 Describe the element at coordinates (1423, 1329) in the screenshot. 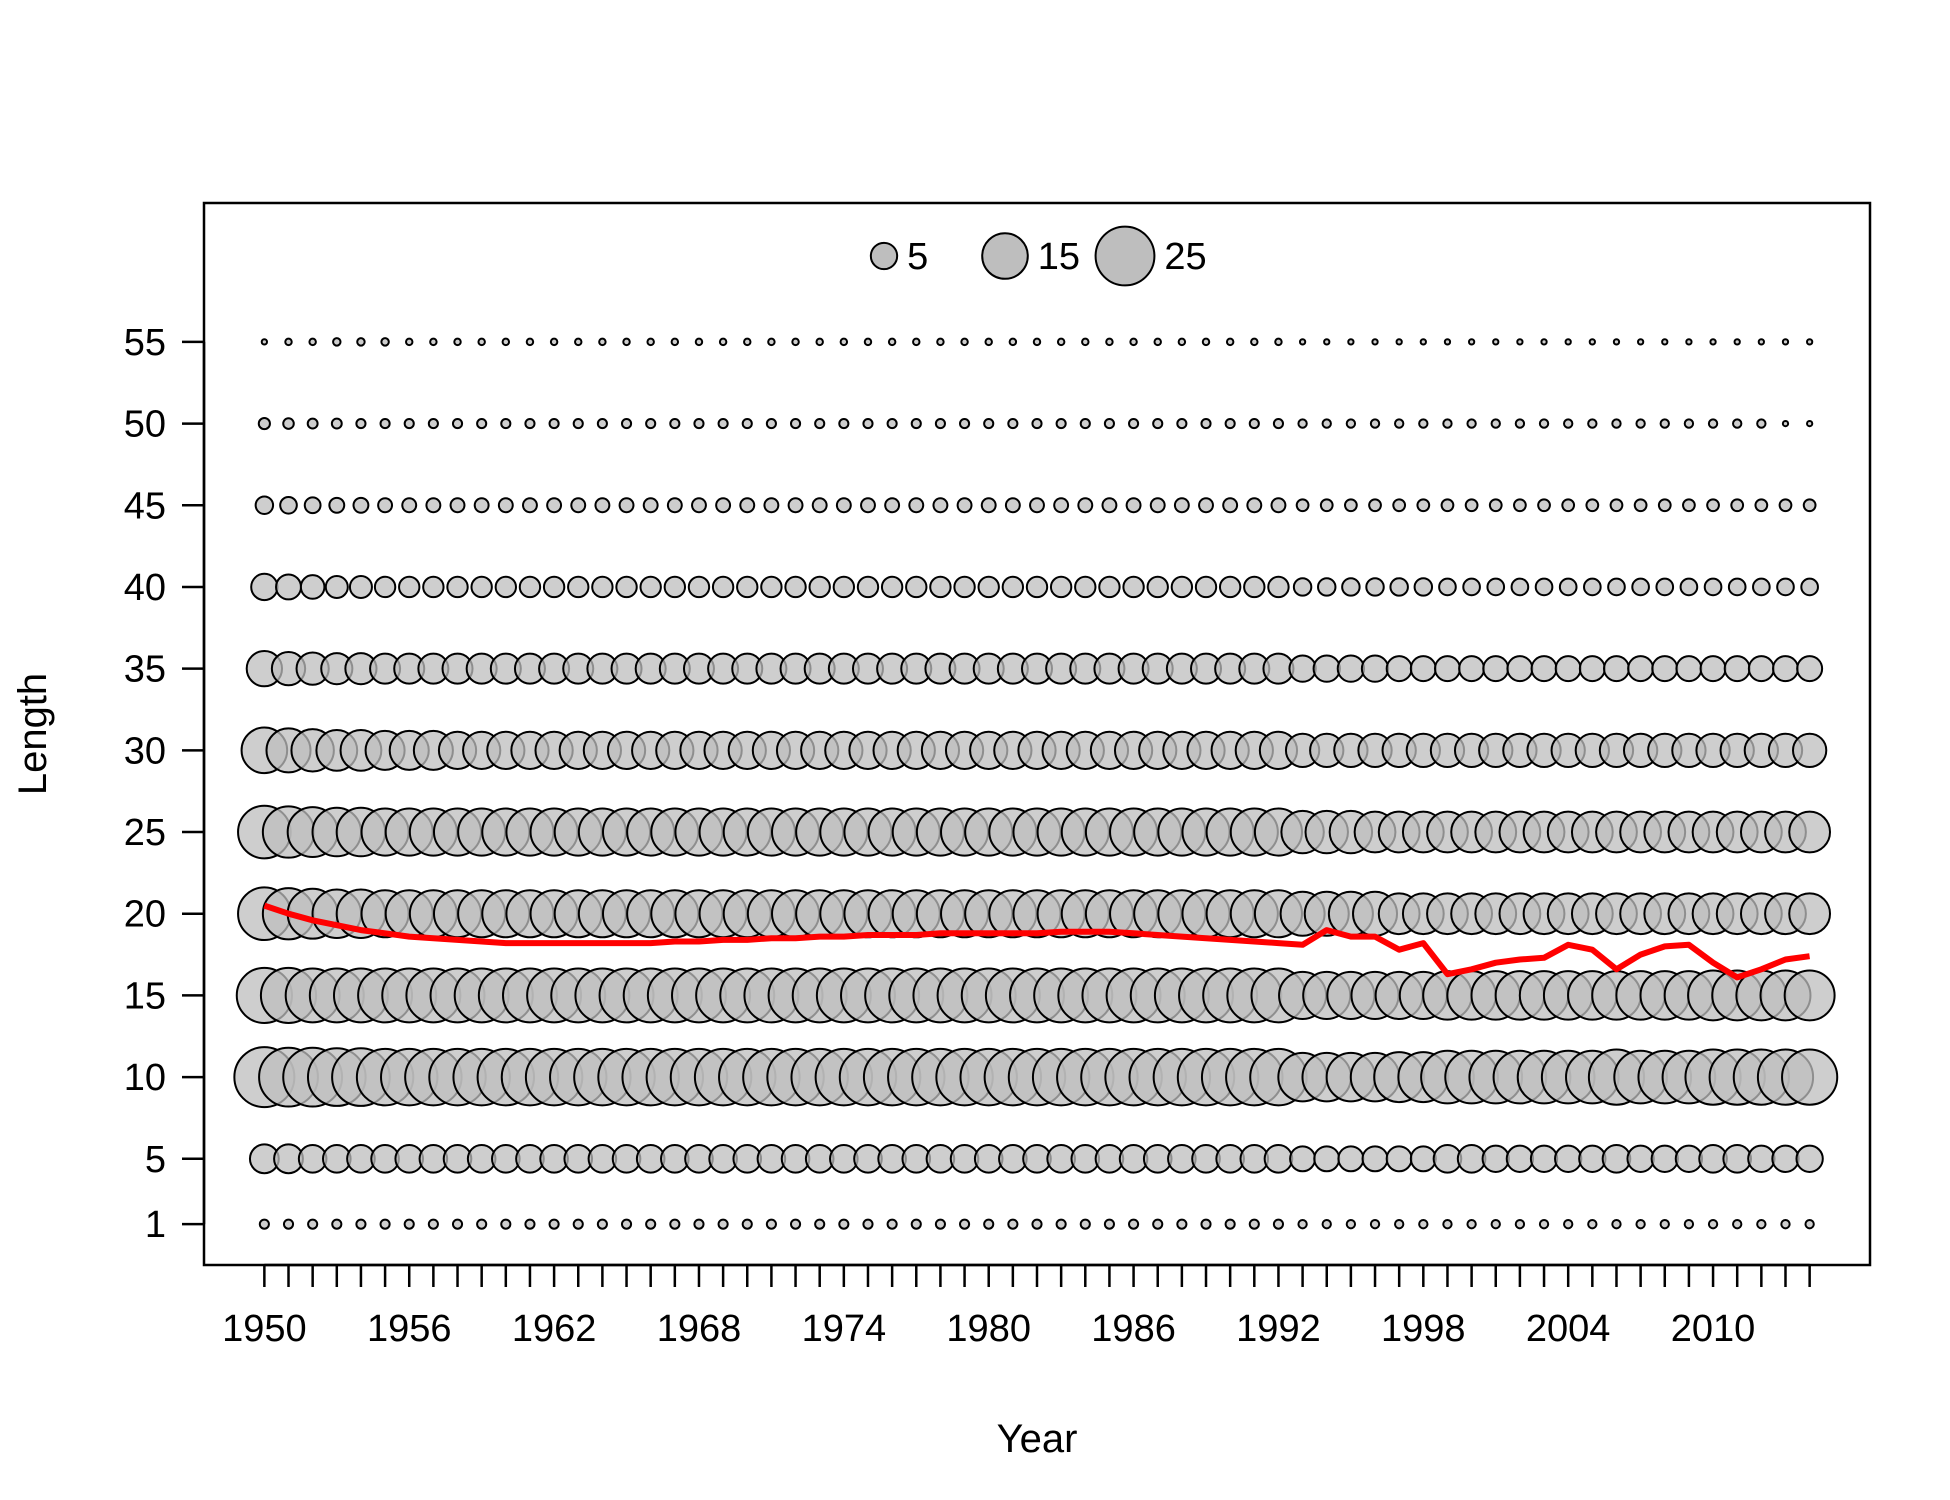

I see `x-tick-label: 1998` at that location.